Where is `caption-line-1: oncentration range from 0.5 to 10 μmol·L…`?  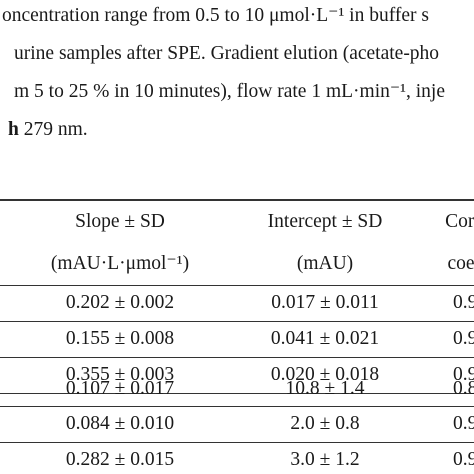
caption-line-1: oncentration range from 0.5 to 10 μmol·L… is located at coordinates (215, 15).